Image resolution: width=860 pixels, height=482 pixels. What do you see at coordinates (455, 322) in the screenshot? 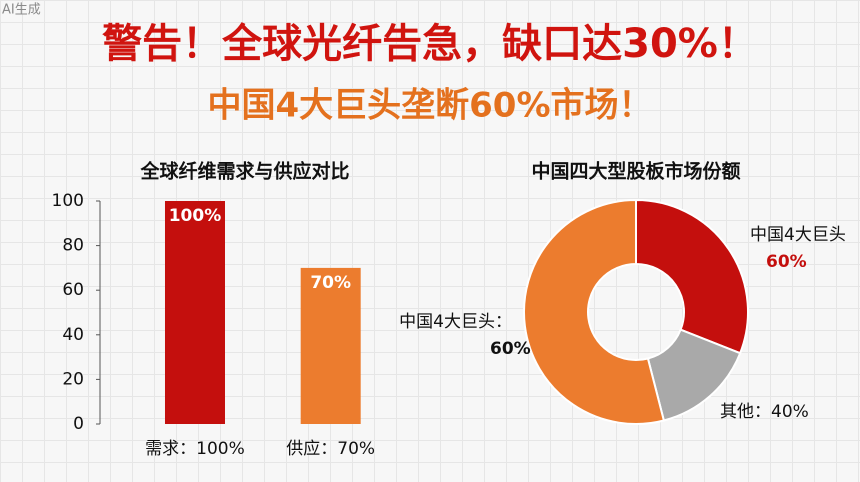
I see `slice-label: 中国4大巨头：` at bounding box center [455, 322].